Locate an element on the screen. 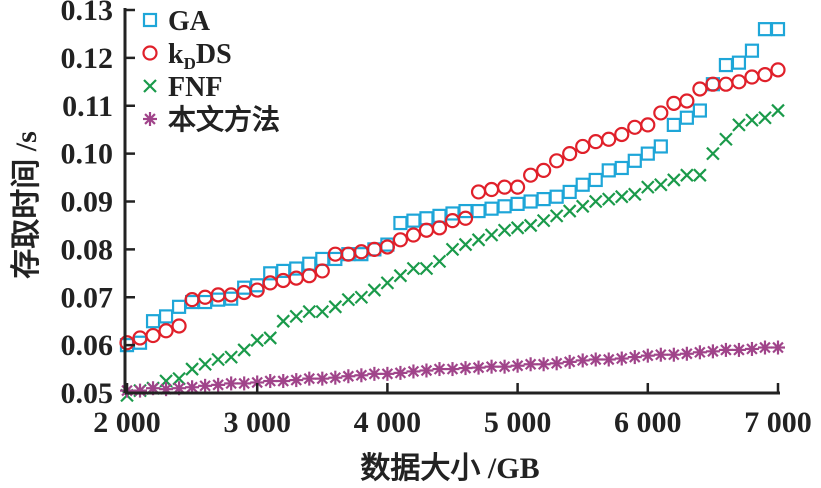 The width and height of the screenshot is (821, 488). circle-icon is located at coordinates (150, 53).